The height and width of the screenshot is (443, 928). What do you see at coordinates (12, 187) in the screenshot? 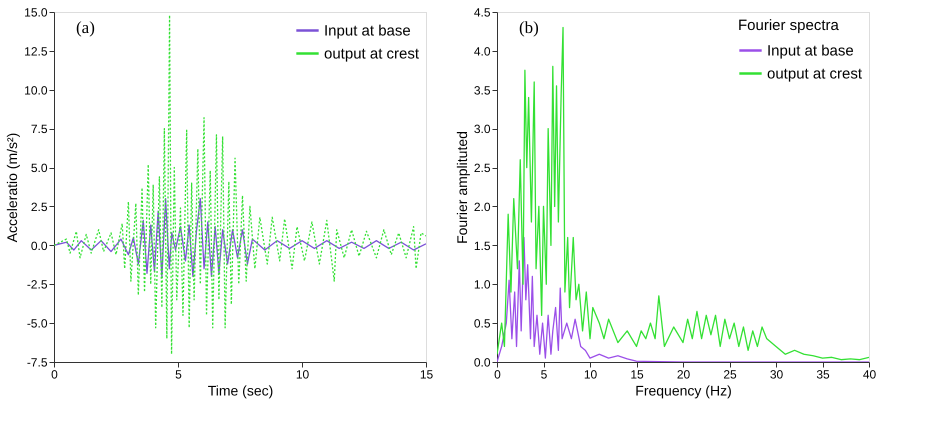
I see `y-axis-title: Acceleratio (m/s²)` at bounding box center [12, 187].